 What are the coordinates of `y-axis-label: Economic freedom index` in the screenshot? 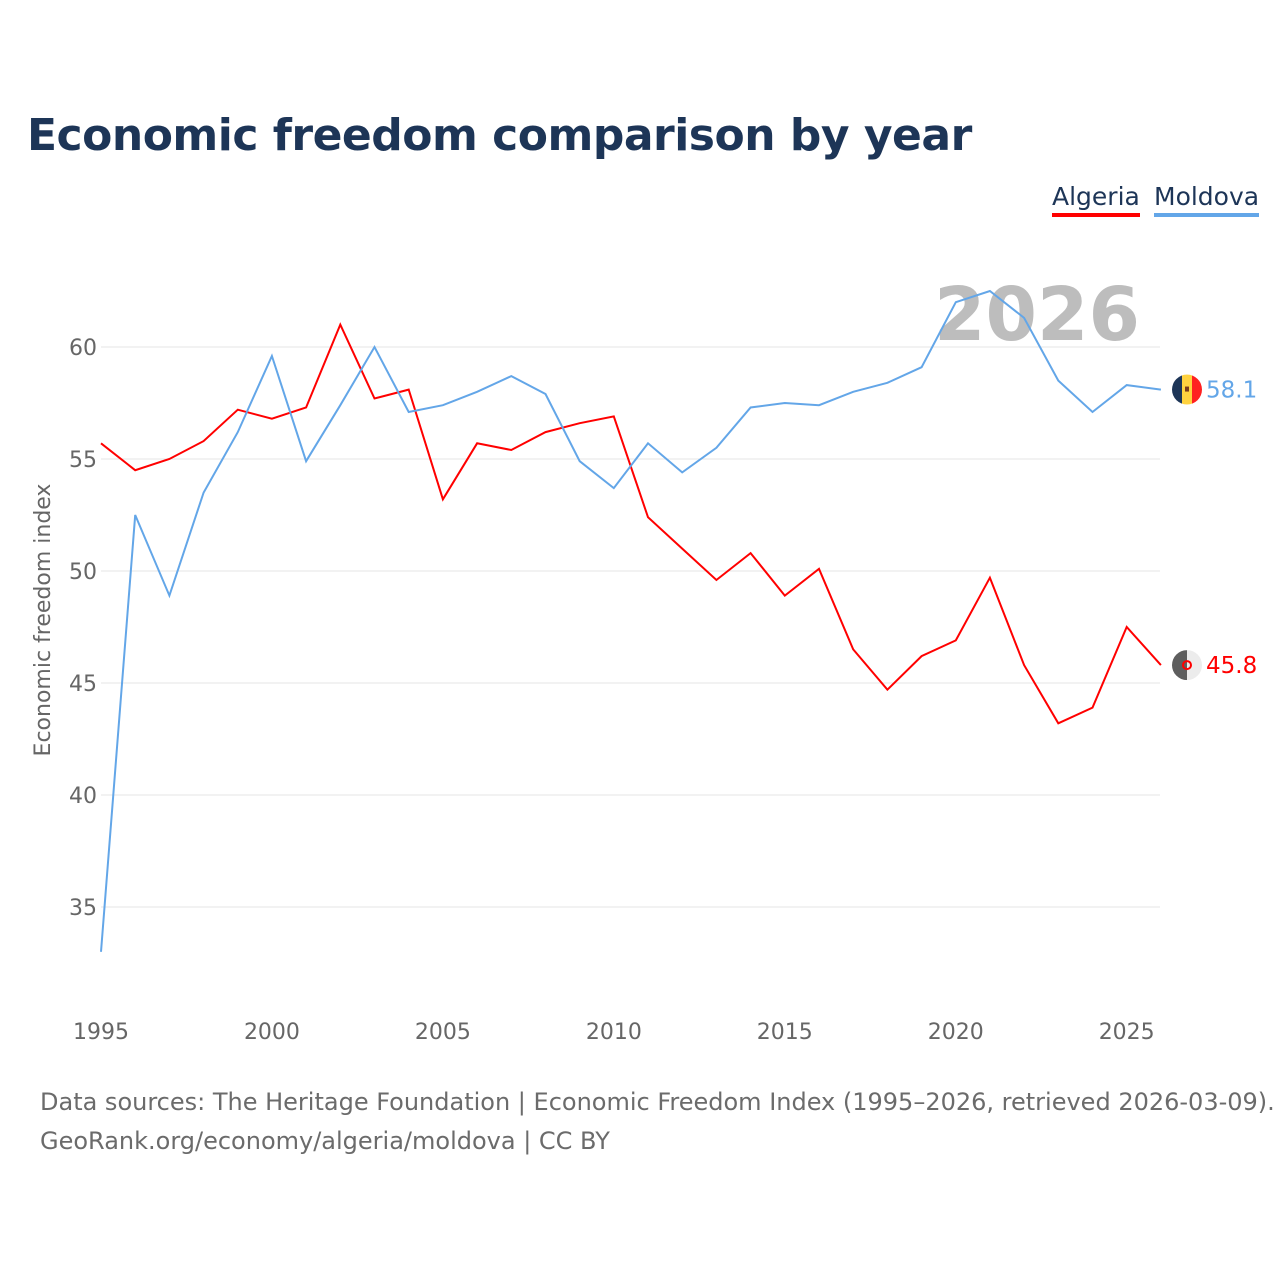 It's located at (43, 620).